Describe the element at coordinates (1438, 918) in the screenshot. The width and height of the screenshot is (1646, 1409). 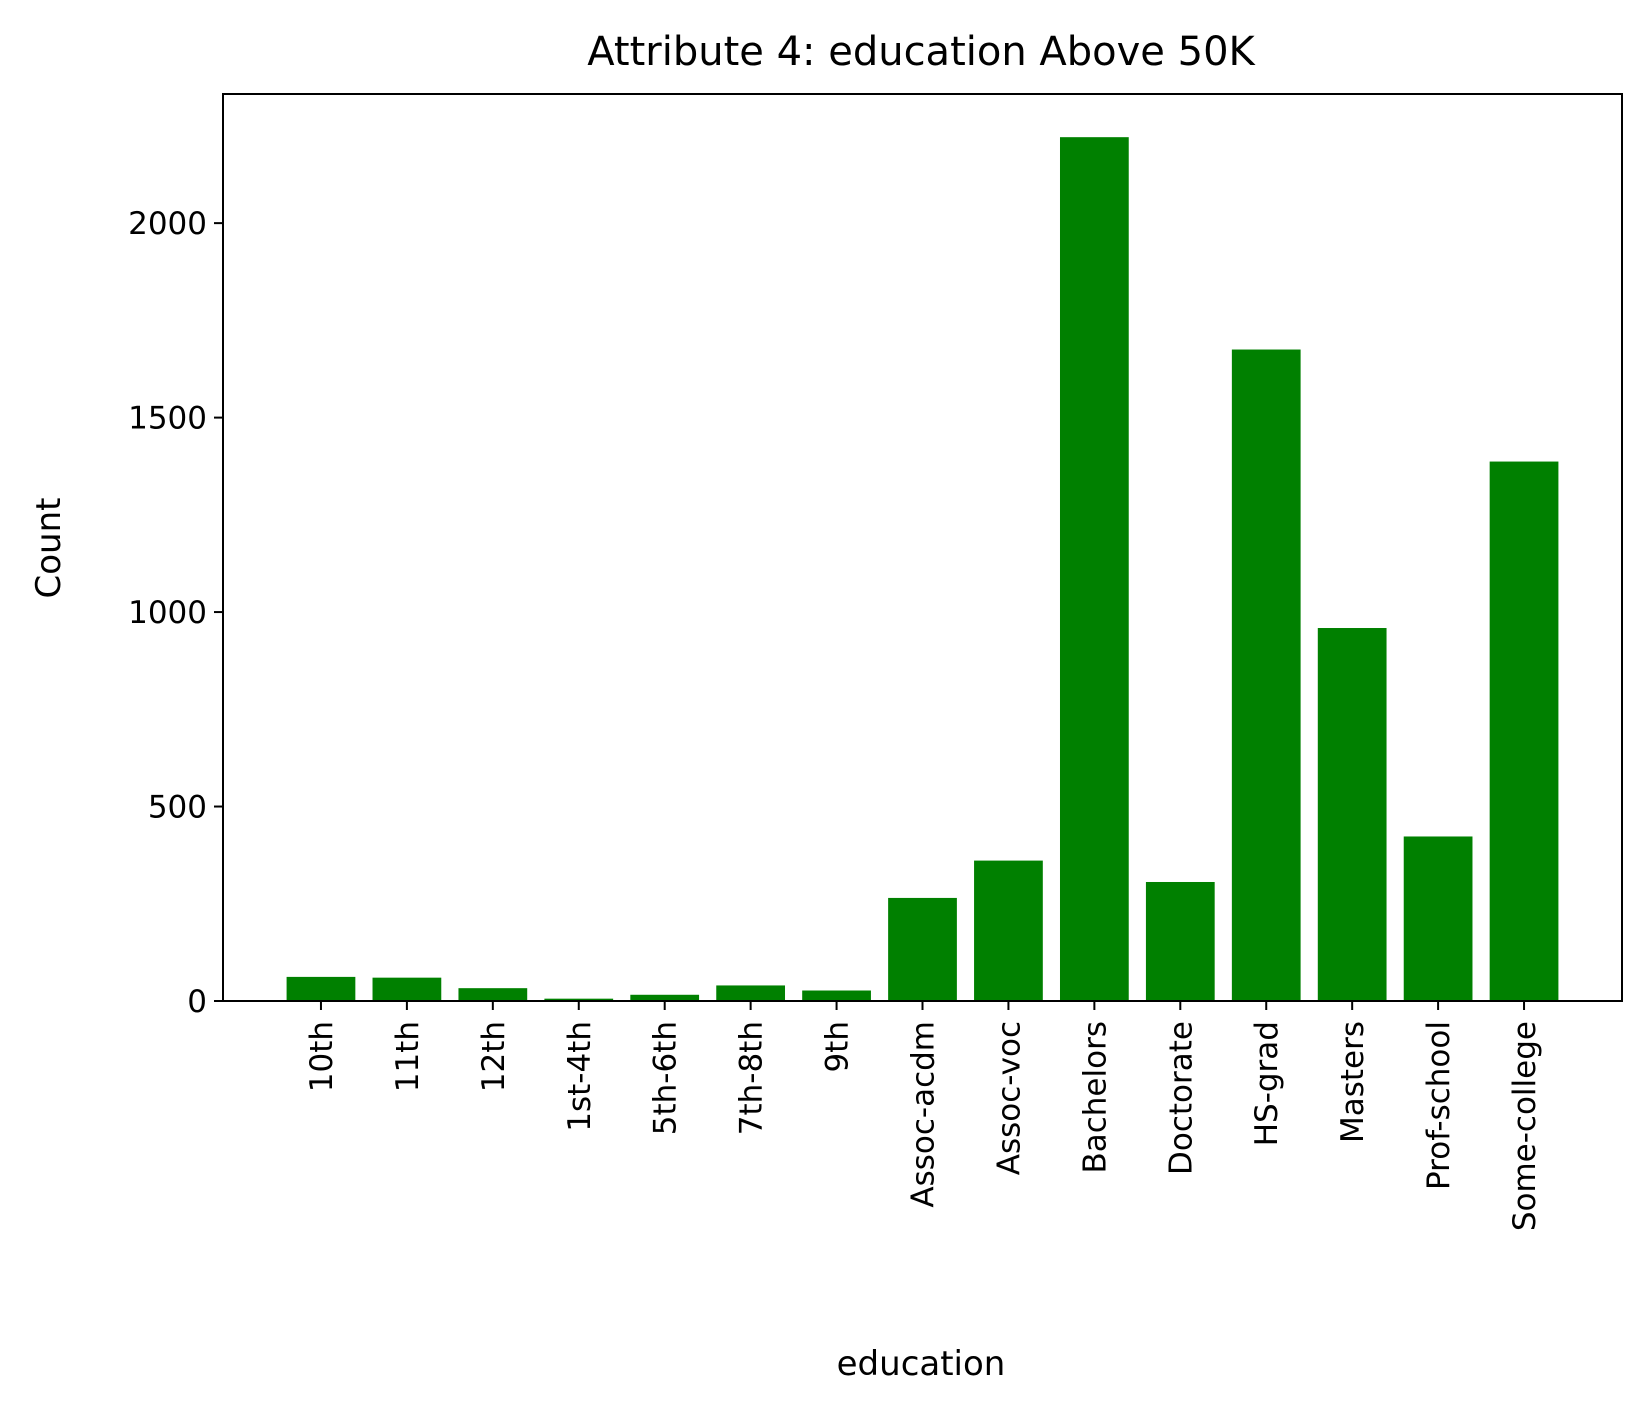
I see `bar-prof-school` at that location.